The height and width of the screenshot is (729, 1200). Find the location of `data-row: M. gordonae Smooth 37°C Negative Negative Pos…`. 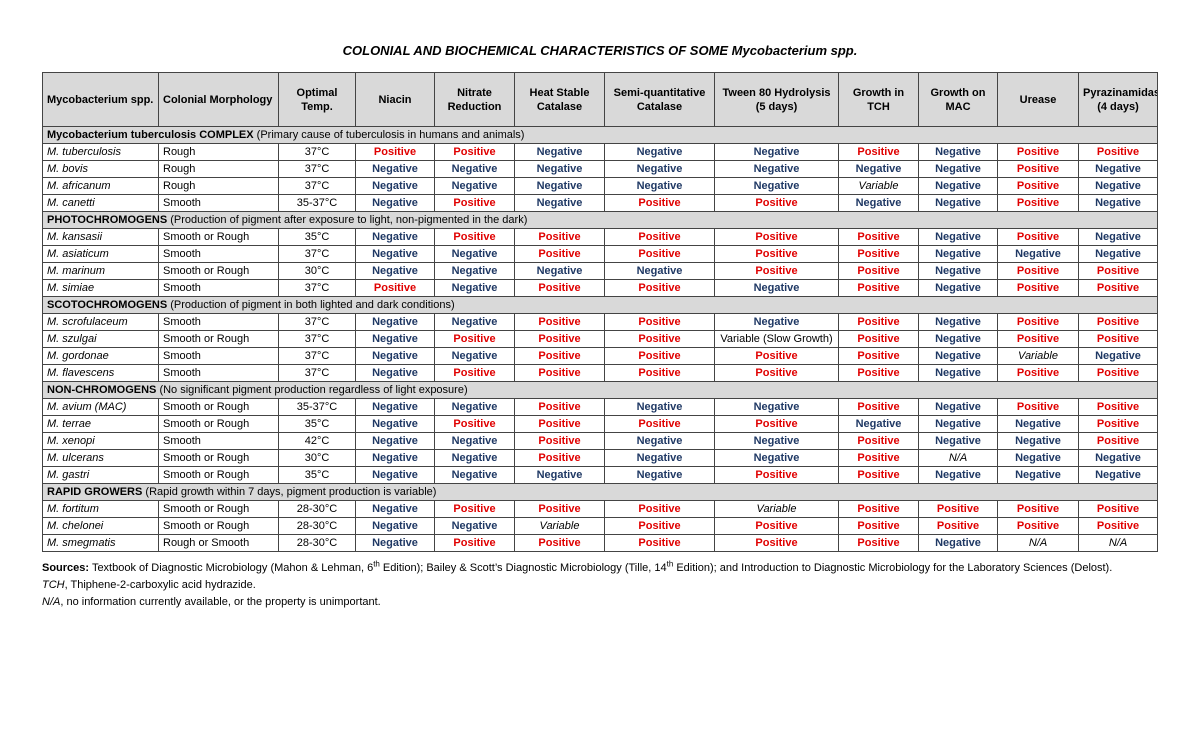

data-row: M. gordonae Smooth 37°C Negative Negative Pos… is located at coordinates (600, 356).